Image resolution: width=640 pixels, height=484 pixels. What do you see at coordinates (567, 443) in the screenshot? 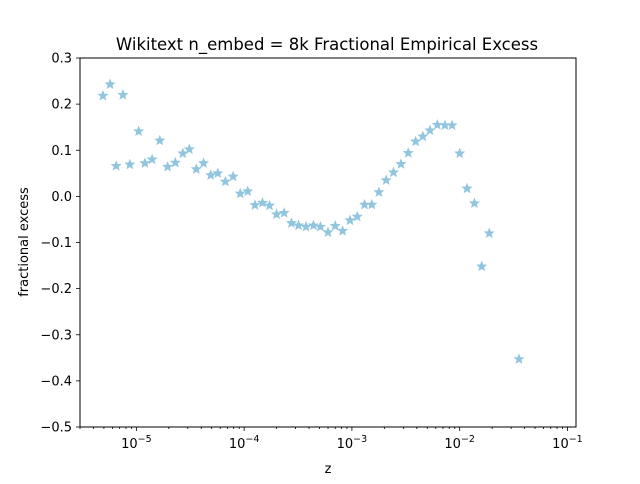
I see `x-tick-label: 10⁻¹` at bounding box center [567, 443].